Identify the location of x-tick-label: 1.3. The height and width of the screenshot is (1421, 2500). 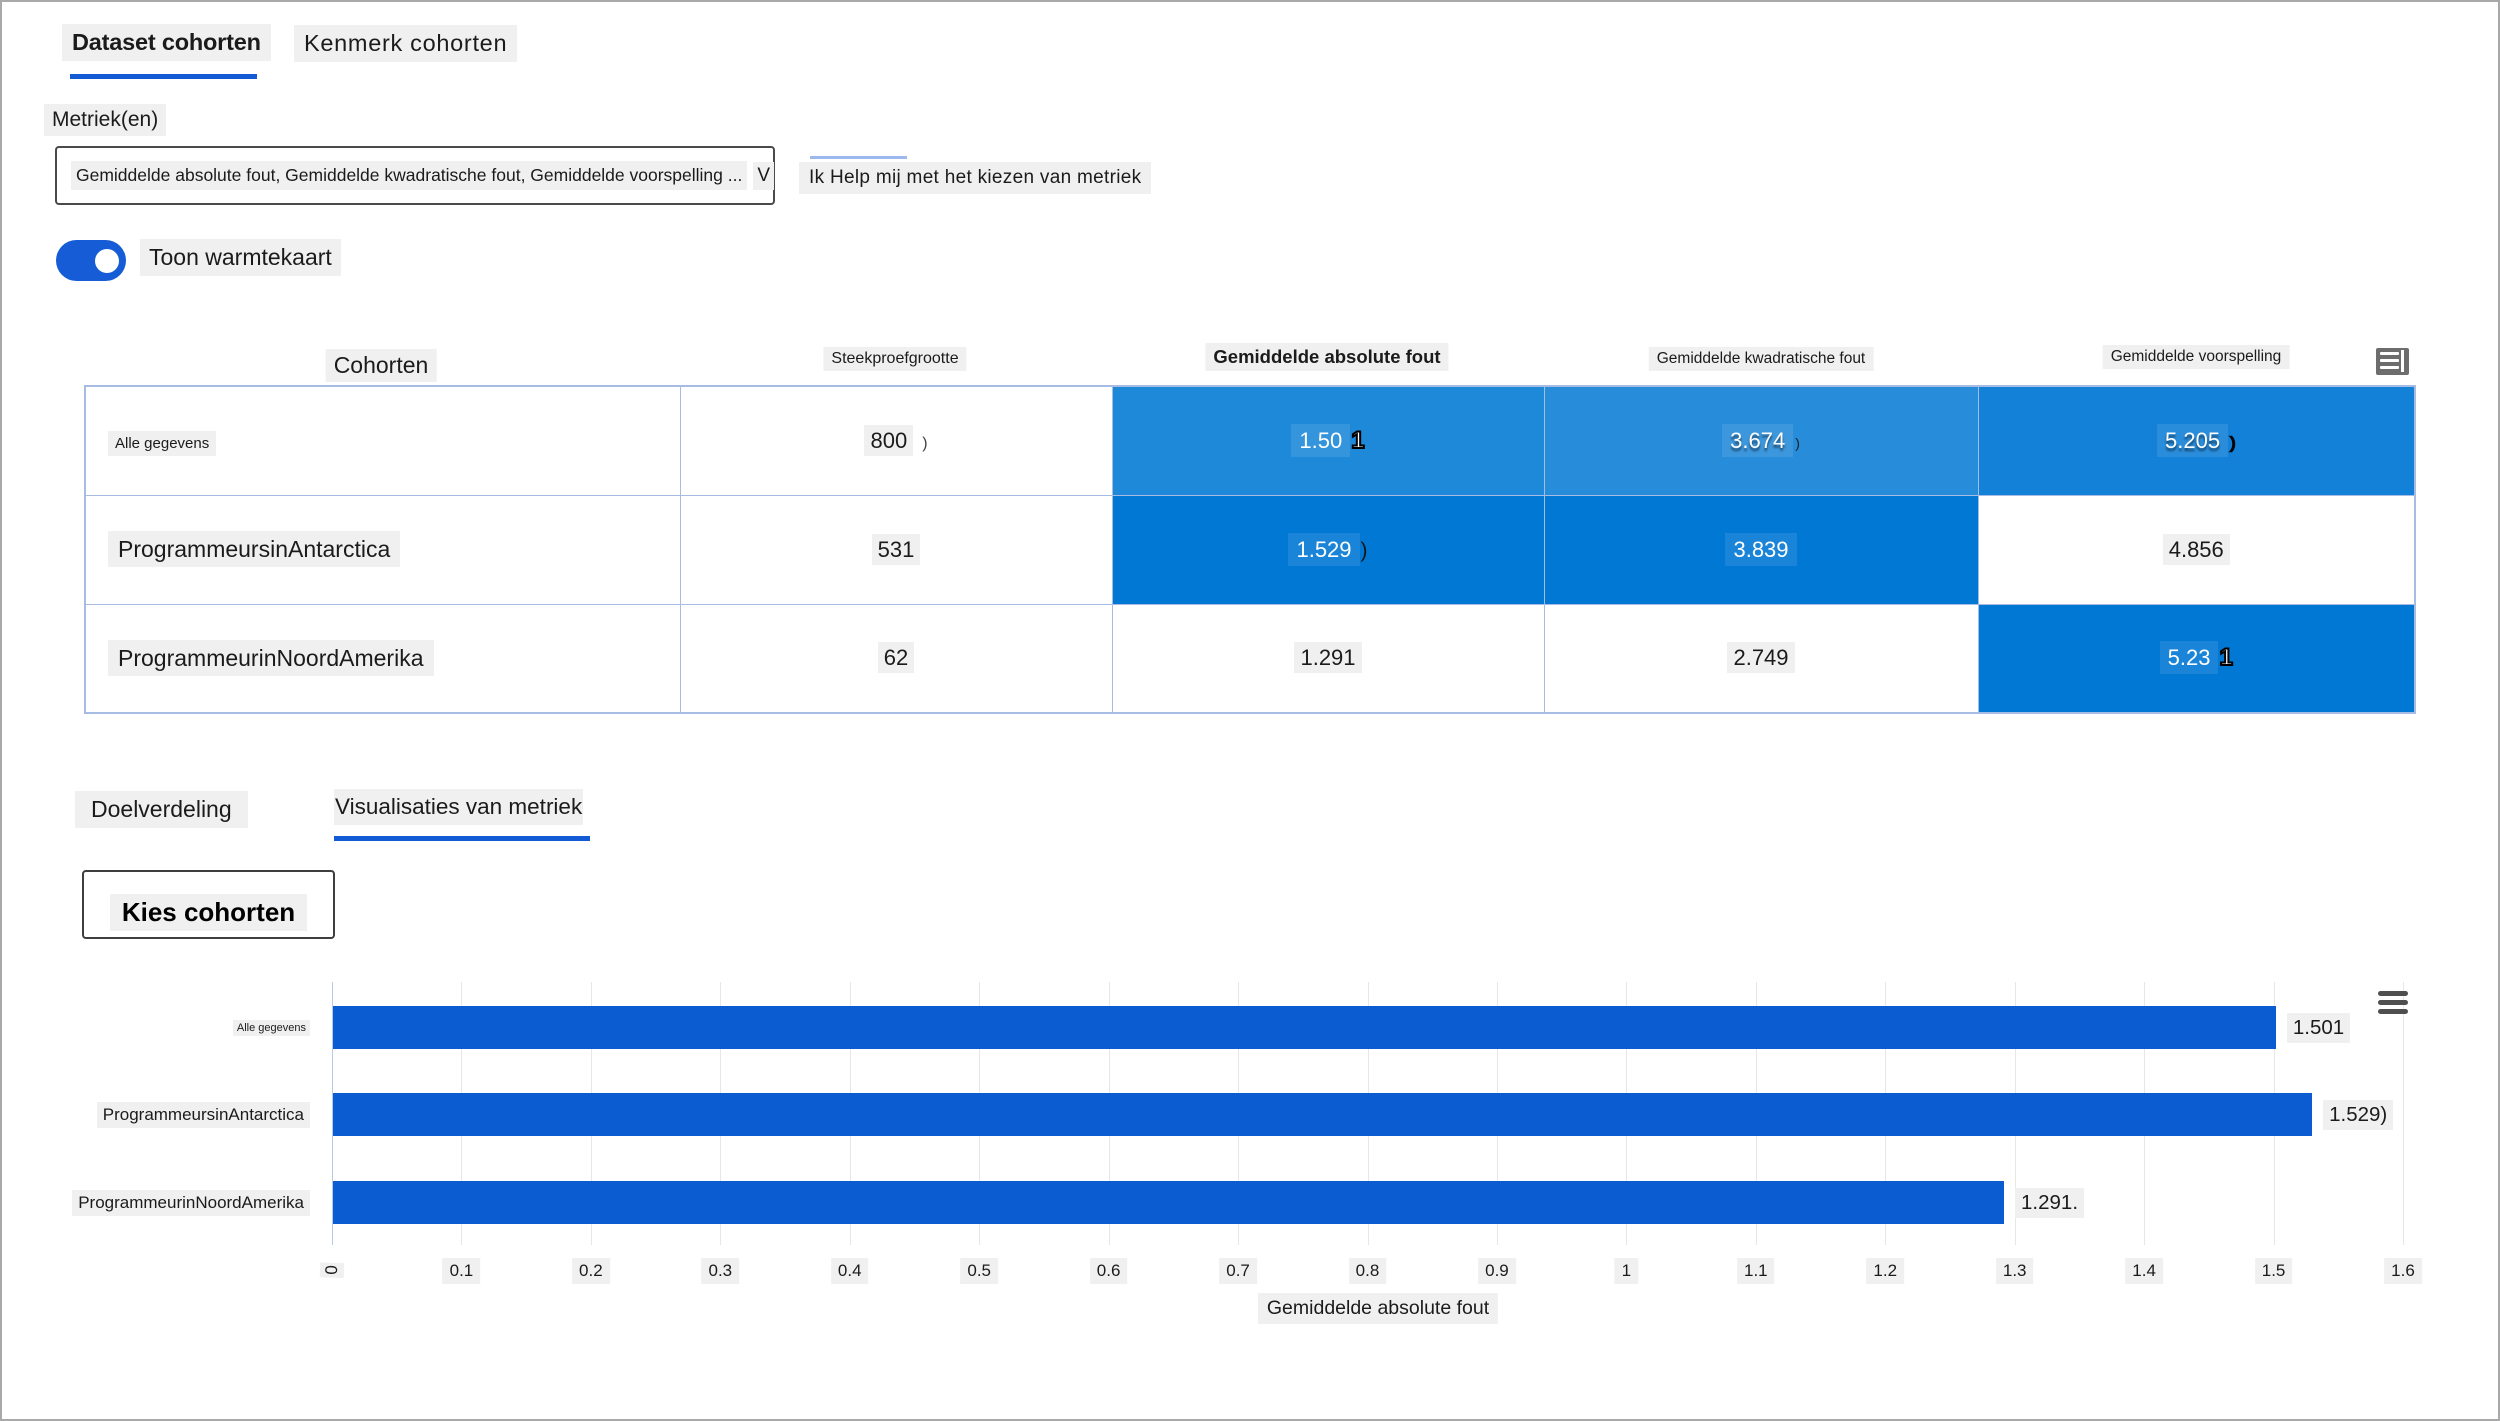
(2014, 1271).